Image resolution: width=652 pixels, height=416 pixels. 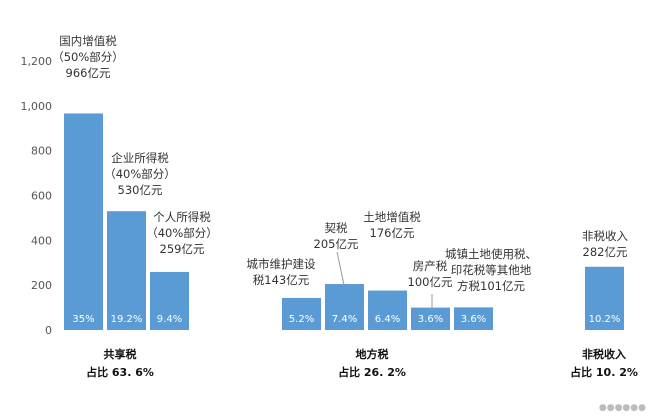 I want to click on y-tick-label: 1,200, so click(x=37, y=61).